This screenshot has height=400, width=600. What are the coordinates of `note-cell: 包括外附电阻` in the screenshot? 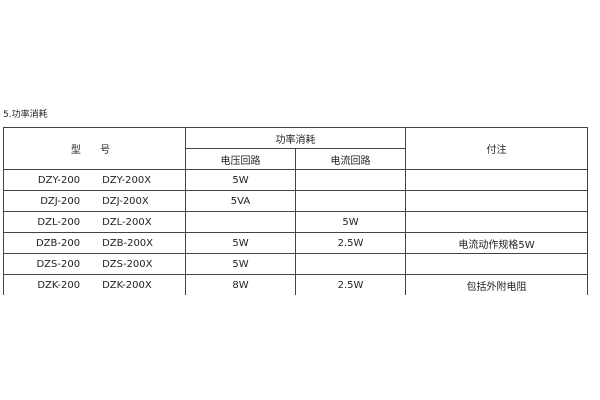 It's located at (496, 284).